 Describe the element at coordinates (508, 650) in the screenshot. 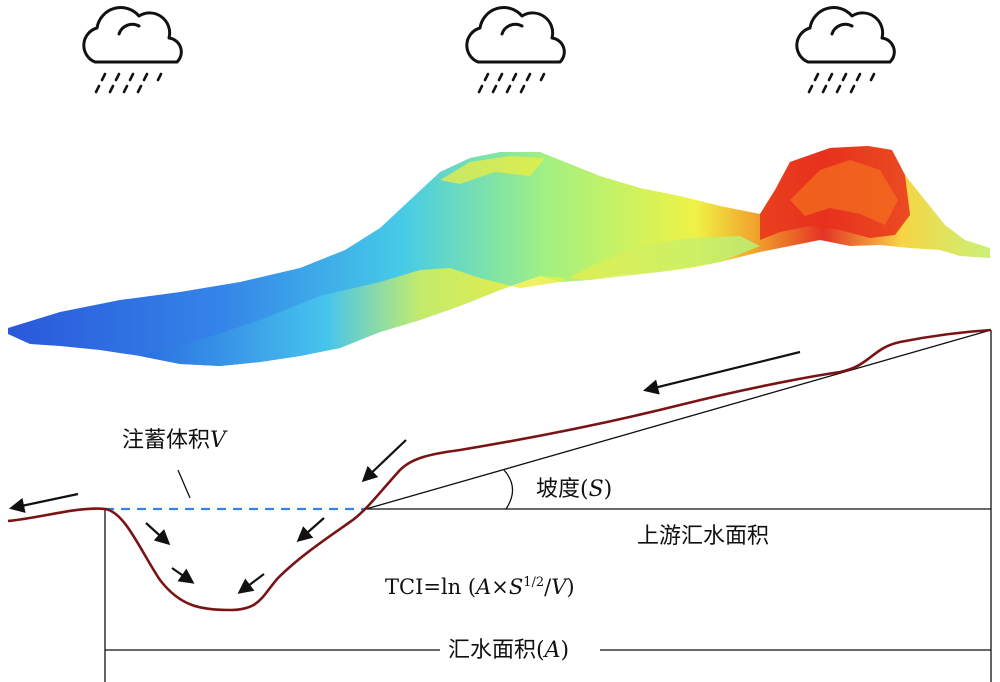

I see `catchment-area-label: 汇水面积(A)` at that location.